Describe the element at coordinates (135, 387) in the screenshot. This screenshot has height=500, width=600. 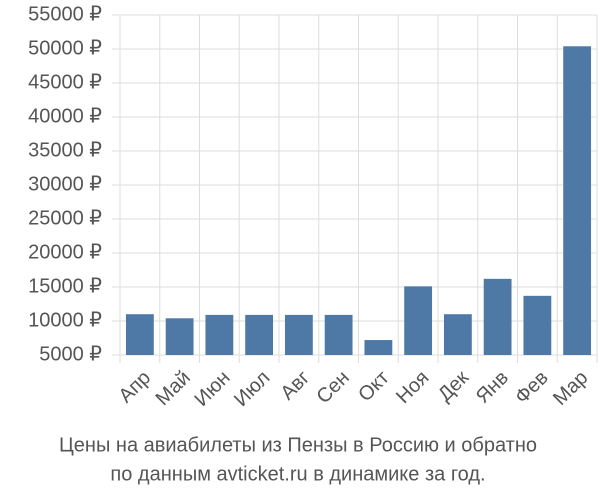
I see `x-tick-label: Апр` at that location.